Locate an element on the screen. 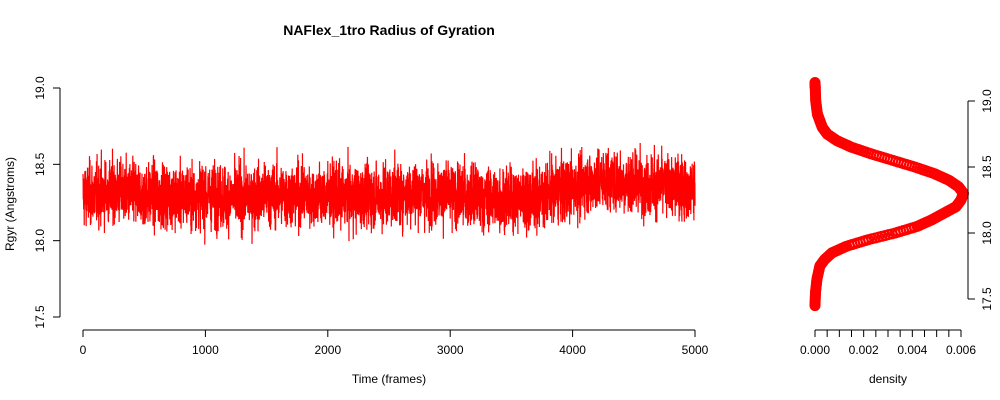 This screenshot has width=1000, height=400. density-y-ticks: 17.5 18.0 18.5 19.0 is located at coordinates (981, 200).